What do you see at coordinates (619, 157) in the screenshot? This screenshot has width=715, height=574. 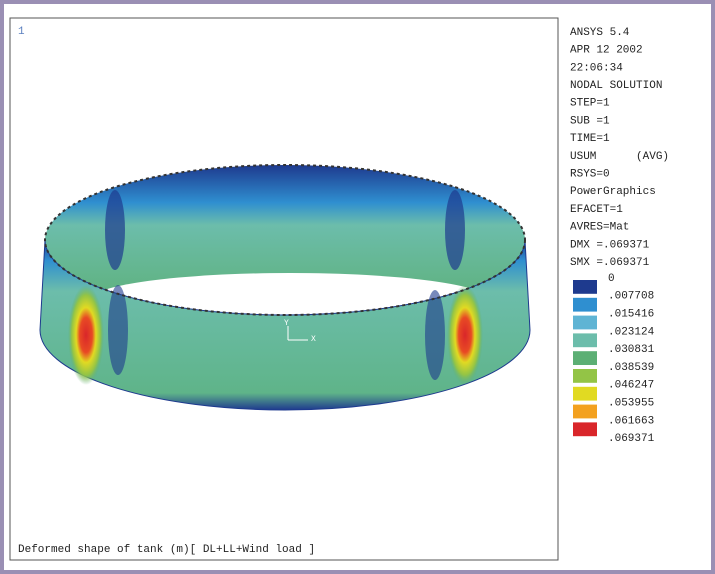 I see `info-line: USUM (AVG)` at bounding box center [619, 157].